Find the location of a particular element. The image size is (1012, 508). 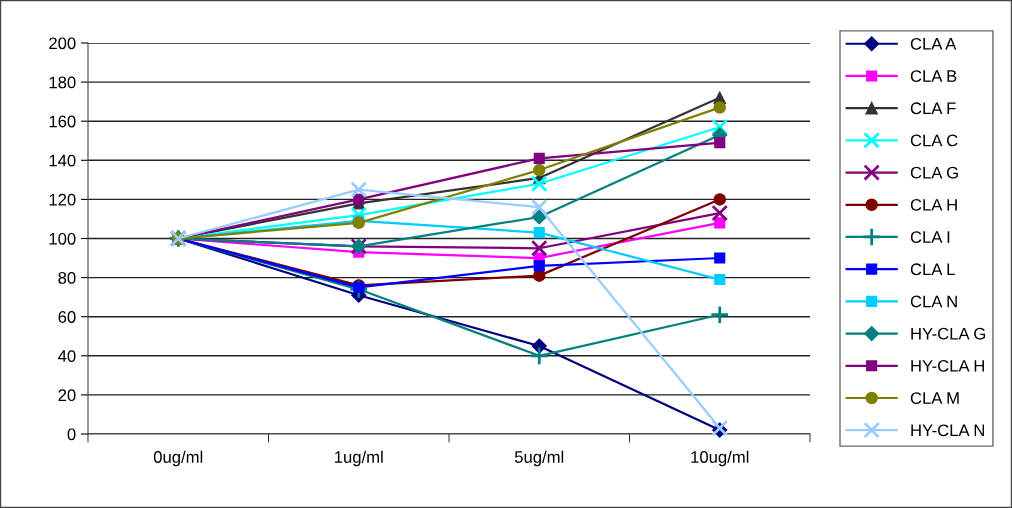

legend-label: CLA H is located at coordinates (933, 204).